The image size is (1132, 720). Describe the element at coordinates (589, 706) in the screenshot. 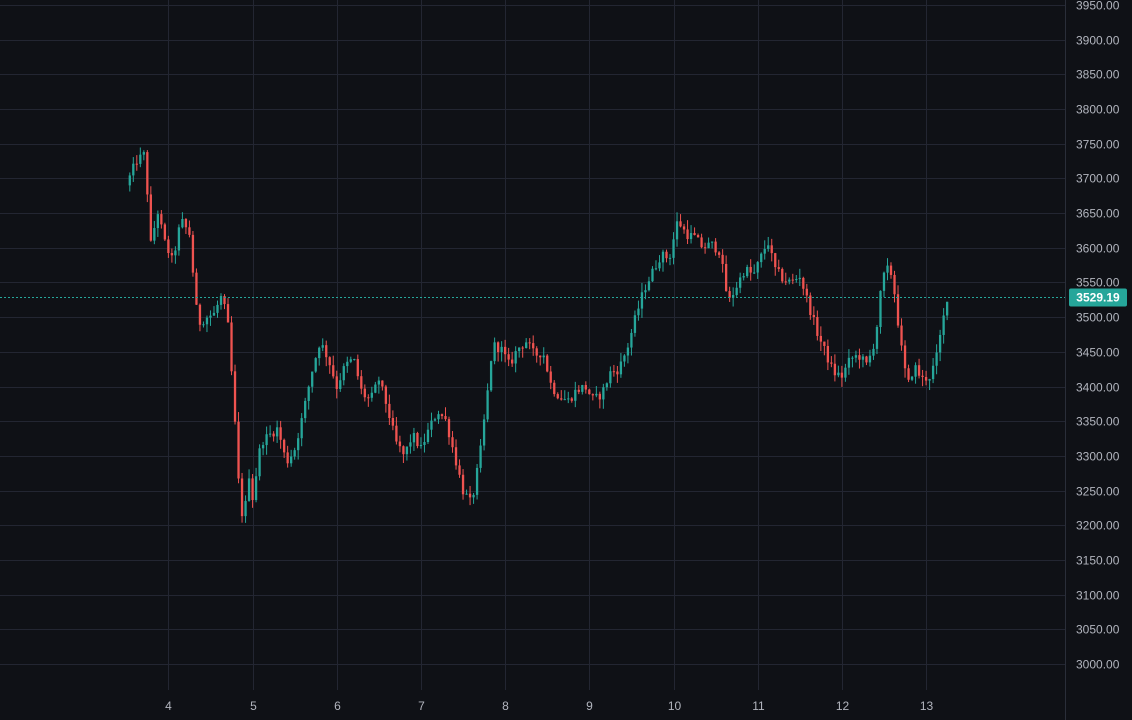

I see `x-tick-label: 9` at that location.